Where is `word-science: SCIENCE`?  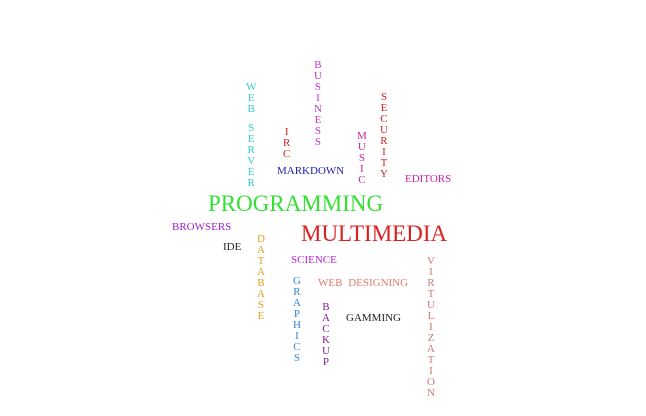 word-science: SCIENCE is located at coordinates (314, 260).